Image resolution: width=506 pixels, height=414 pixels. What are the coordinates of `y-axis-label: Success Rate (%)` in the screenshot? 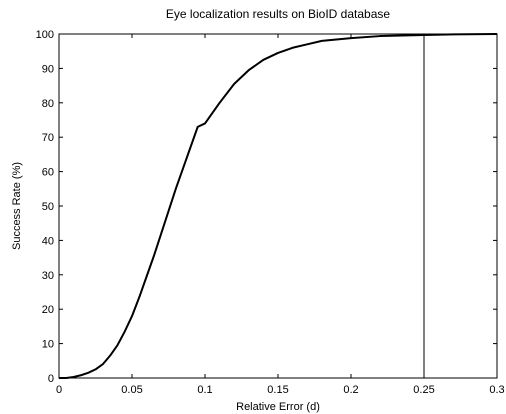 It's located at (17, 206).